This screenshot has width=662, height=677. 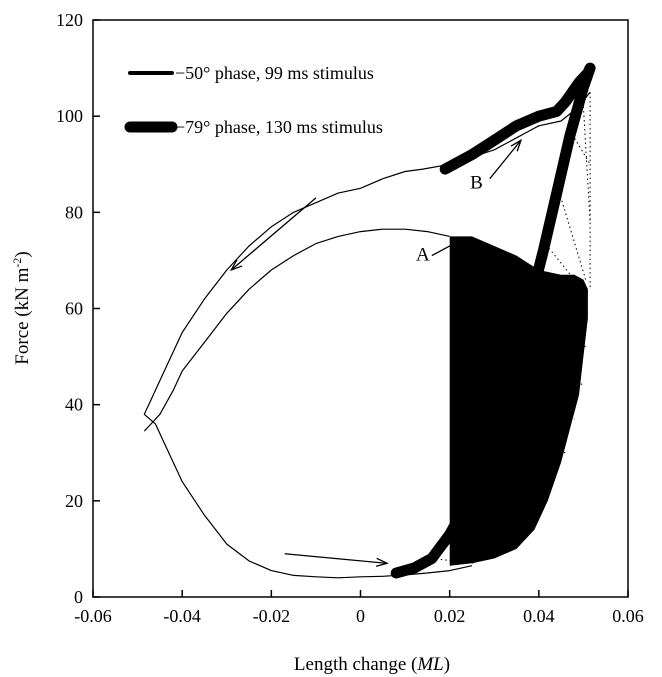 I want to click on x-axis-title: Length change (ML), so click(x=372, y=664).